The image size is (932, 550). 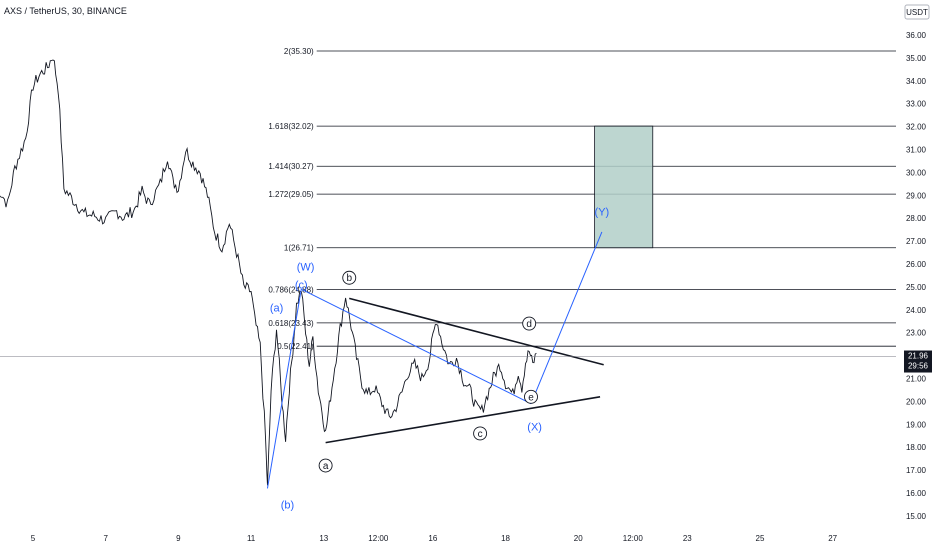 I want to click on x-tick-label-6: 16, so click(x=432, y=538).